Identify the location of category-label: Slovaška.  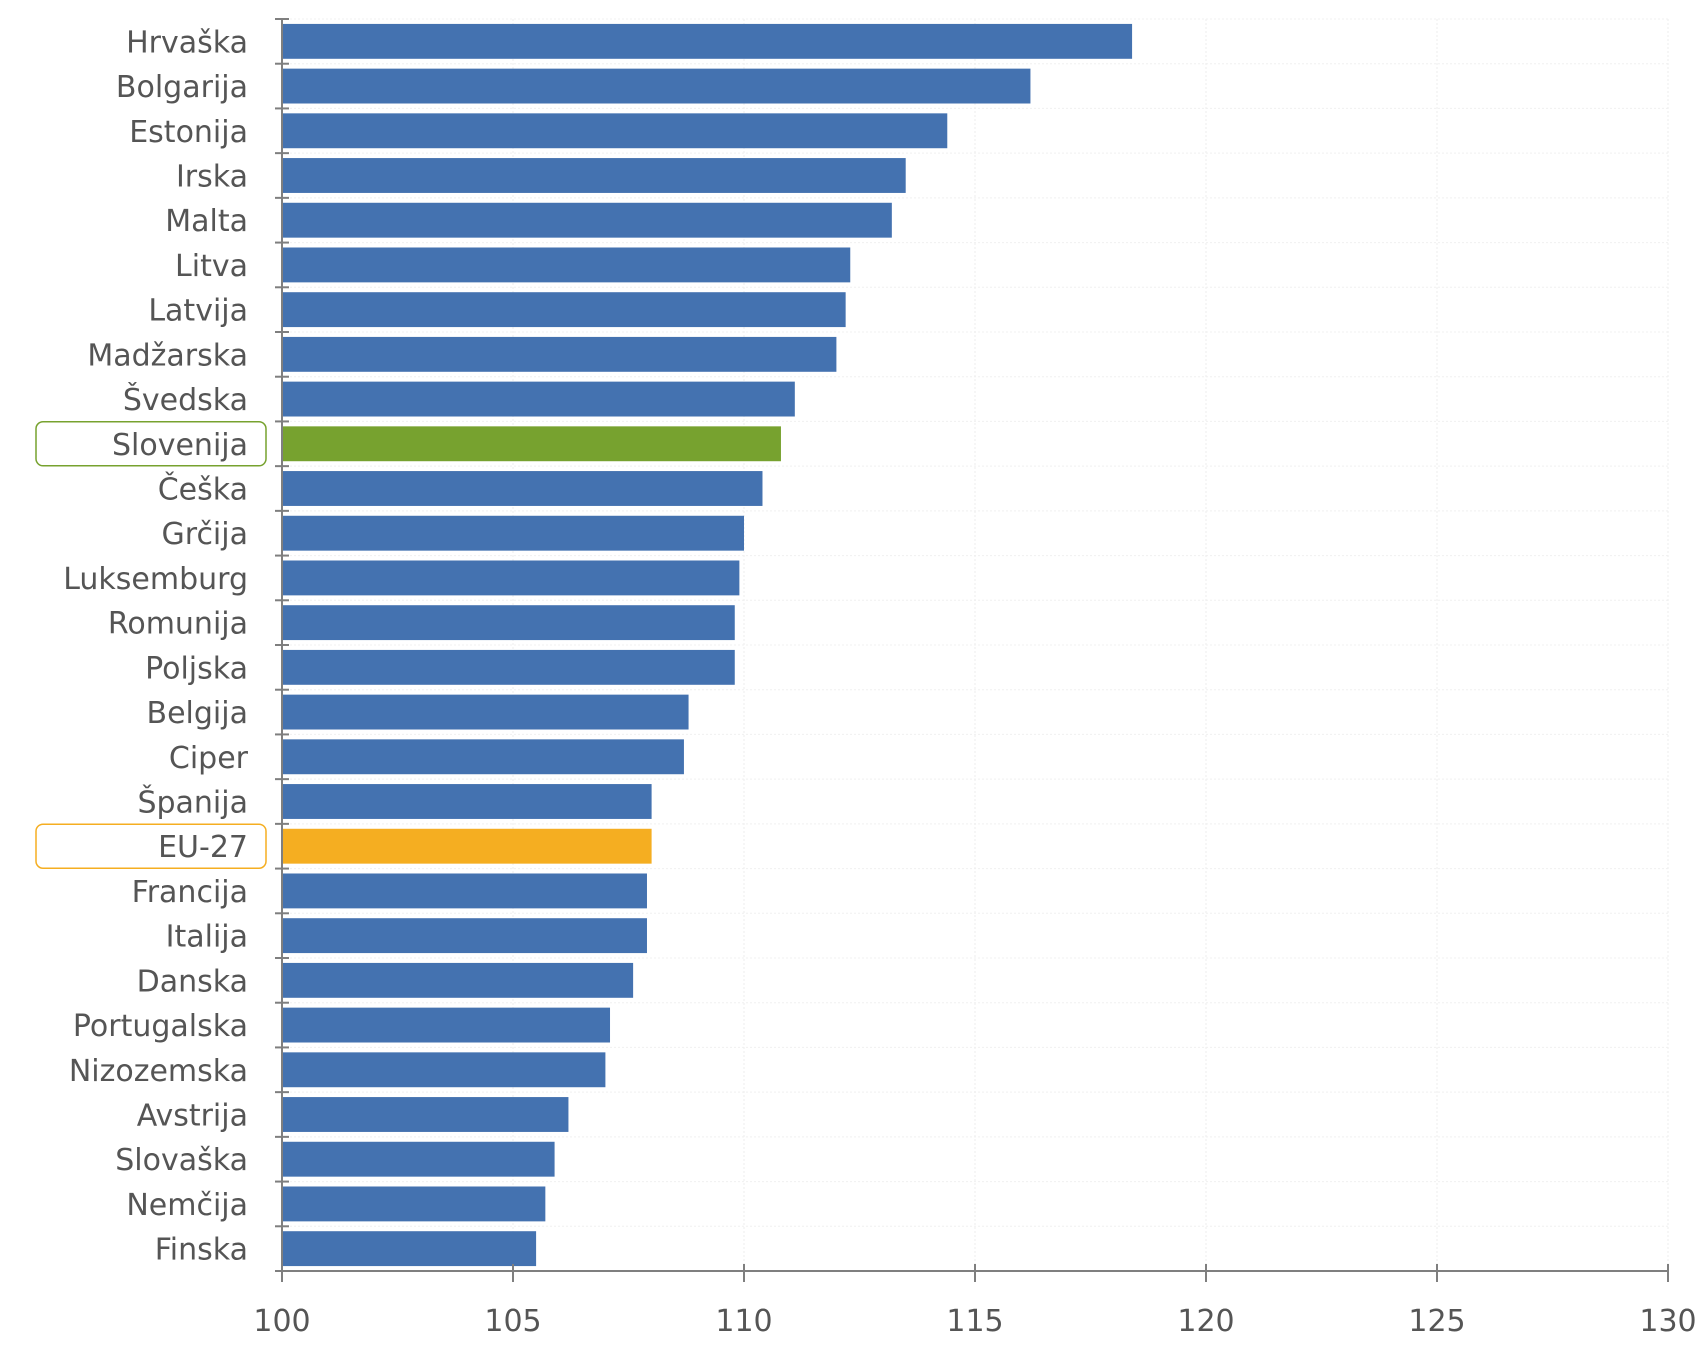
(181, 1160).